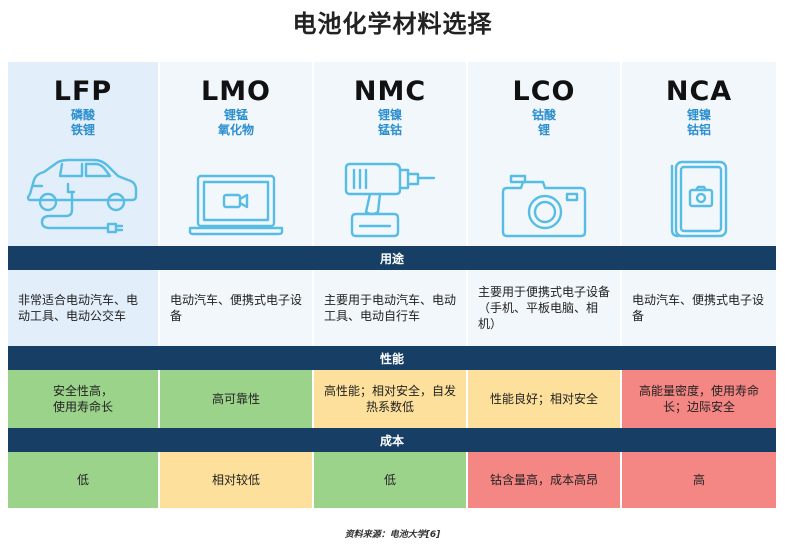  What do you see at coordinates (699, 480) in the screenshot?
I see `cost-cell-nca: 高` at bounding box center [699, 480].